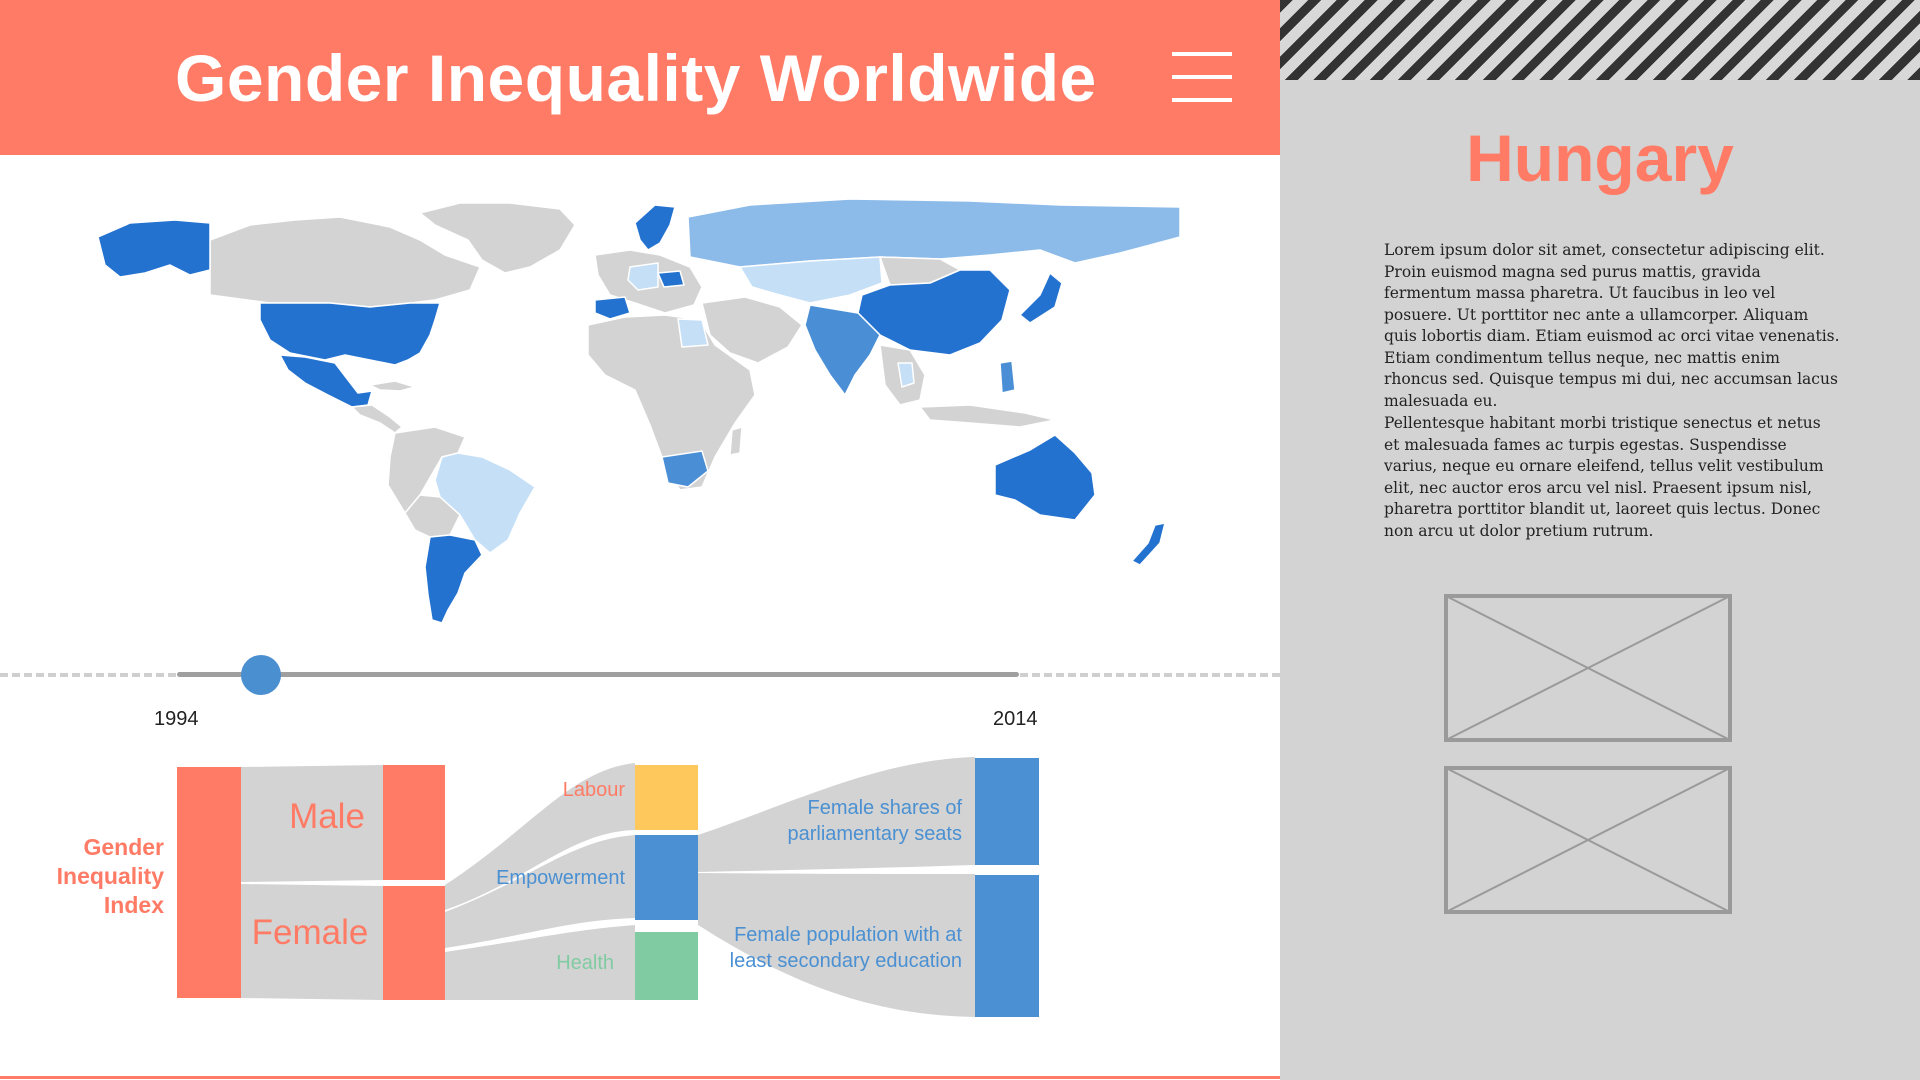 The height and width of the screenshot is (1080, 1920). Describe the element at coordinates (671, 279) in the screenshot. I see `map-country-poland` at that location.